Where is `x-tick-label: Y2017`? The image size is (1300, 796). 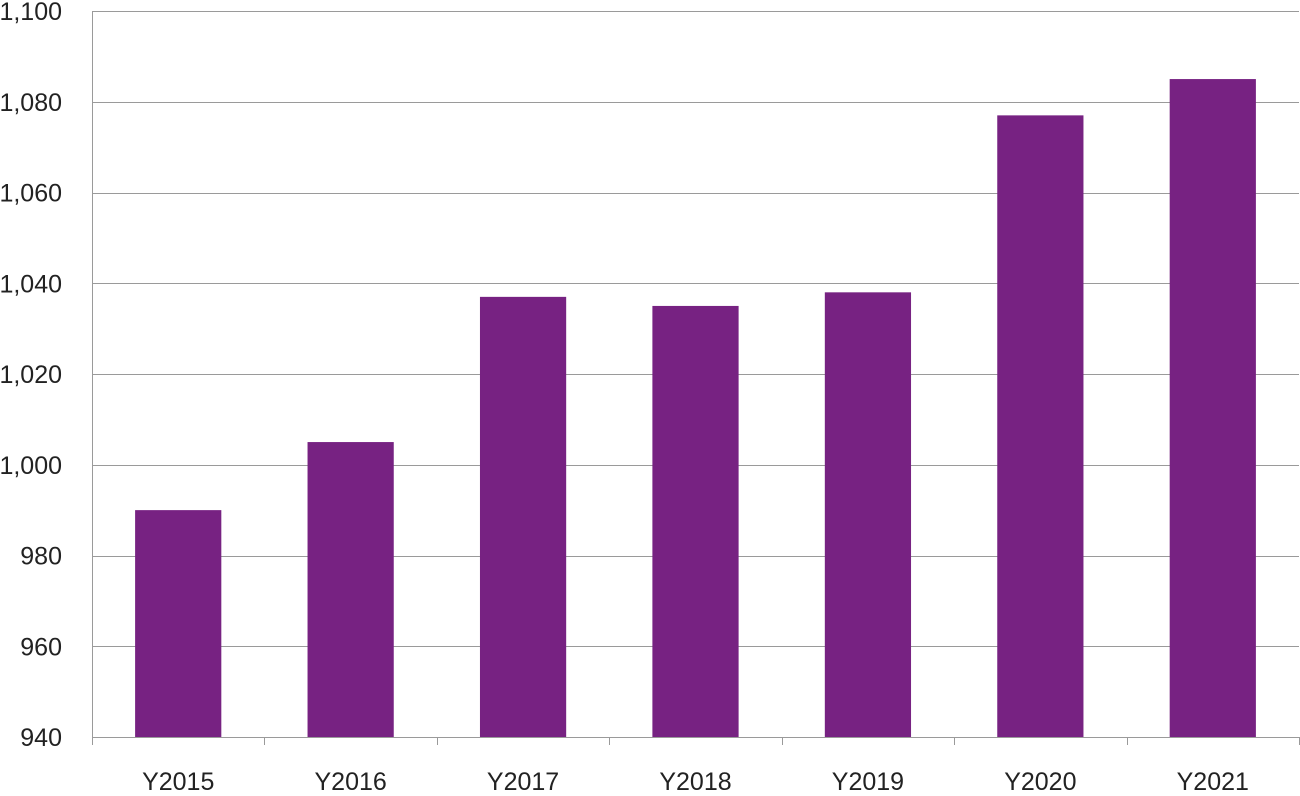 x-tick-label: Y2017 is located at coordinates (523, 782).